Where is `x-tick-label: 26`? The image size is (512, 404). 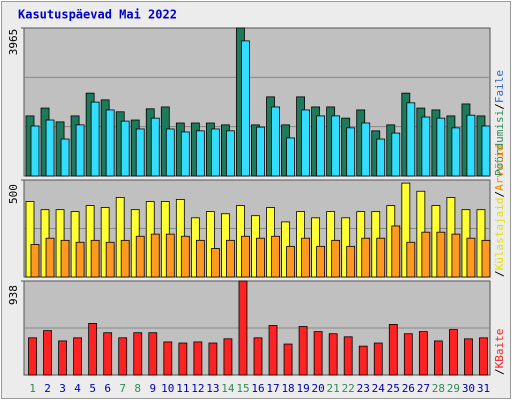
x-tick-label: 26 is located at coordinates (408, 388).